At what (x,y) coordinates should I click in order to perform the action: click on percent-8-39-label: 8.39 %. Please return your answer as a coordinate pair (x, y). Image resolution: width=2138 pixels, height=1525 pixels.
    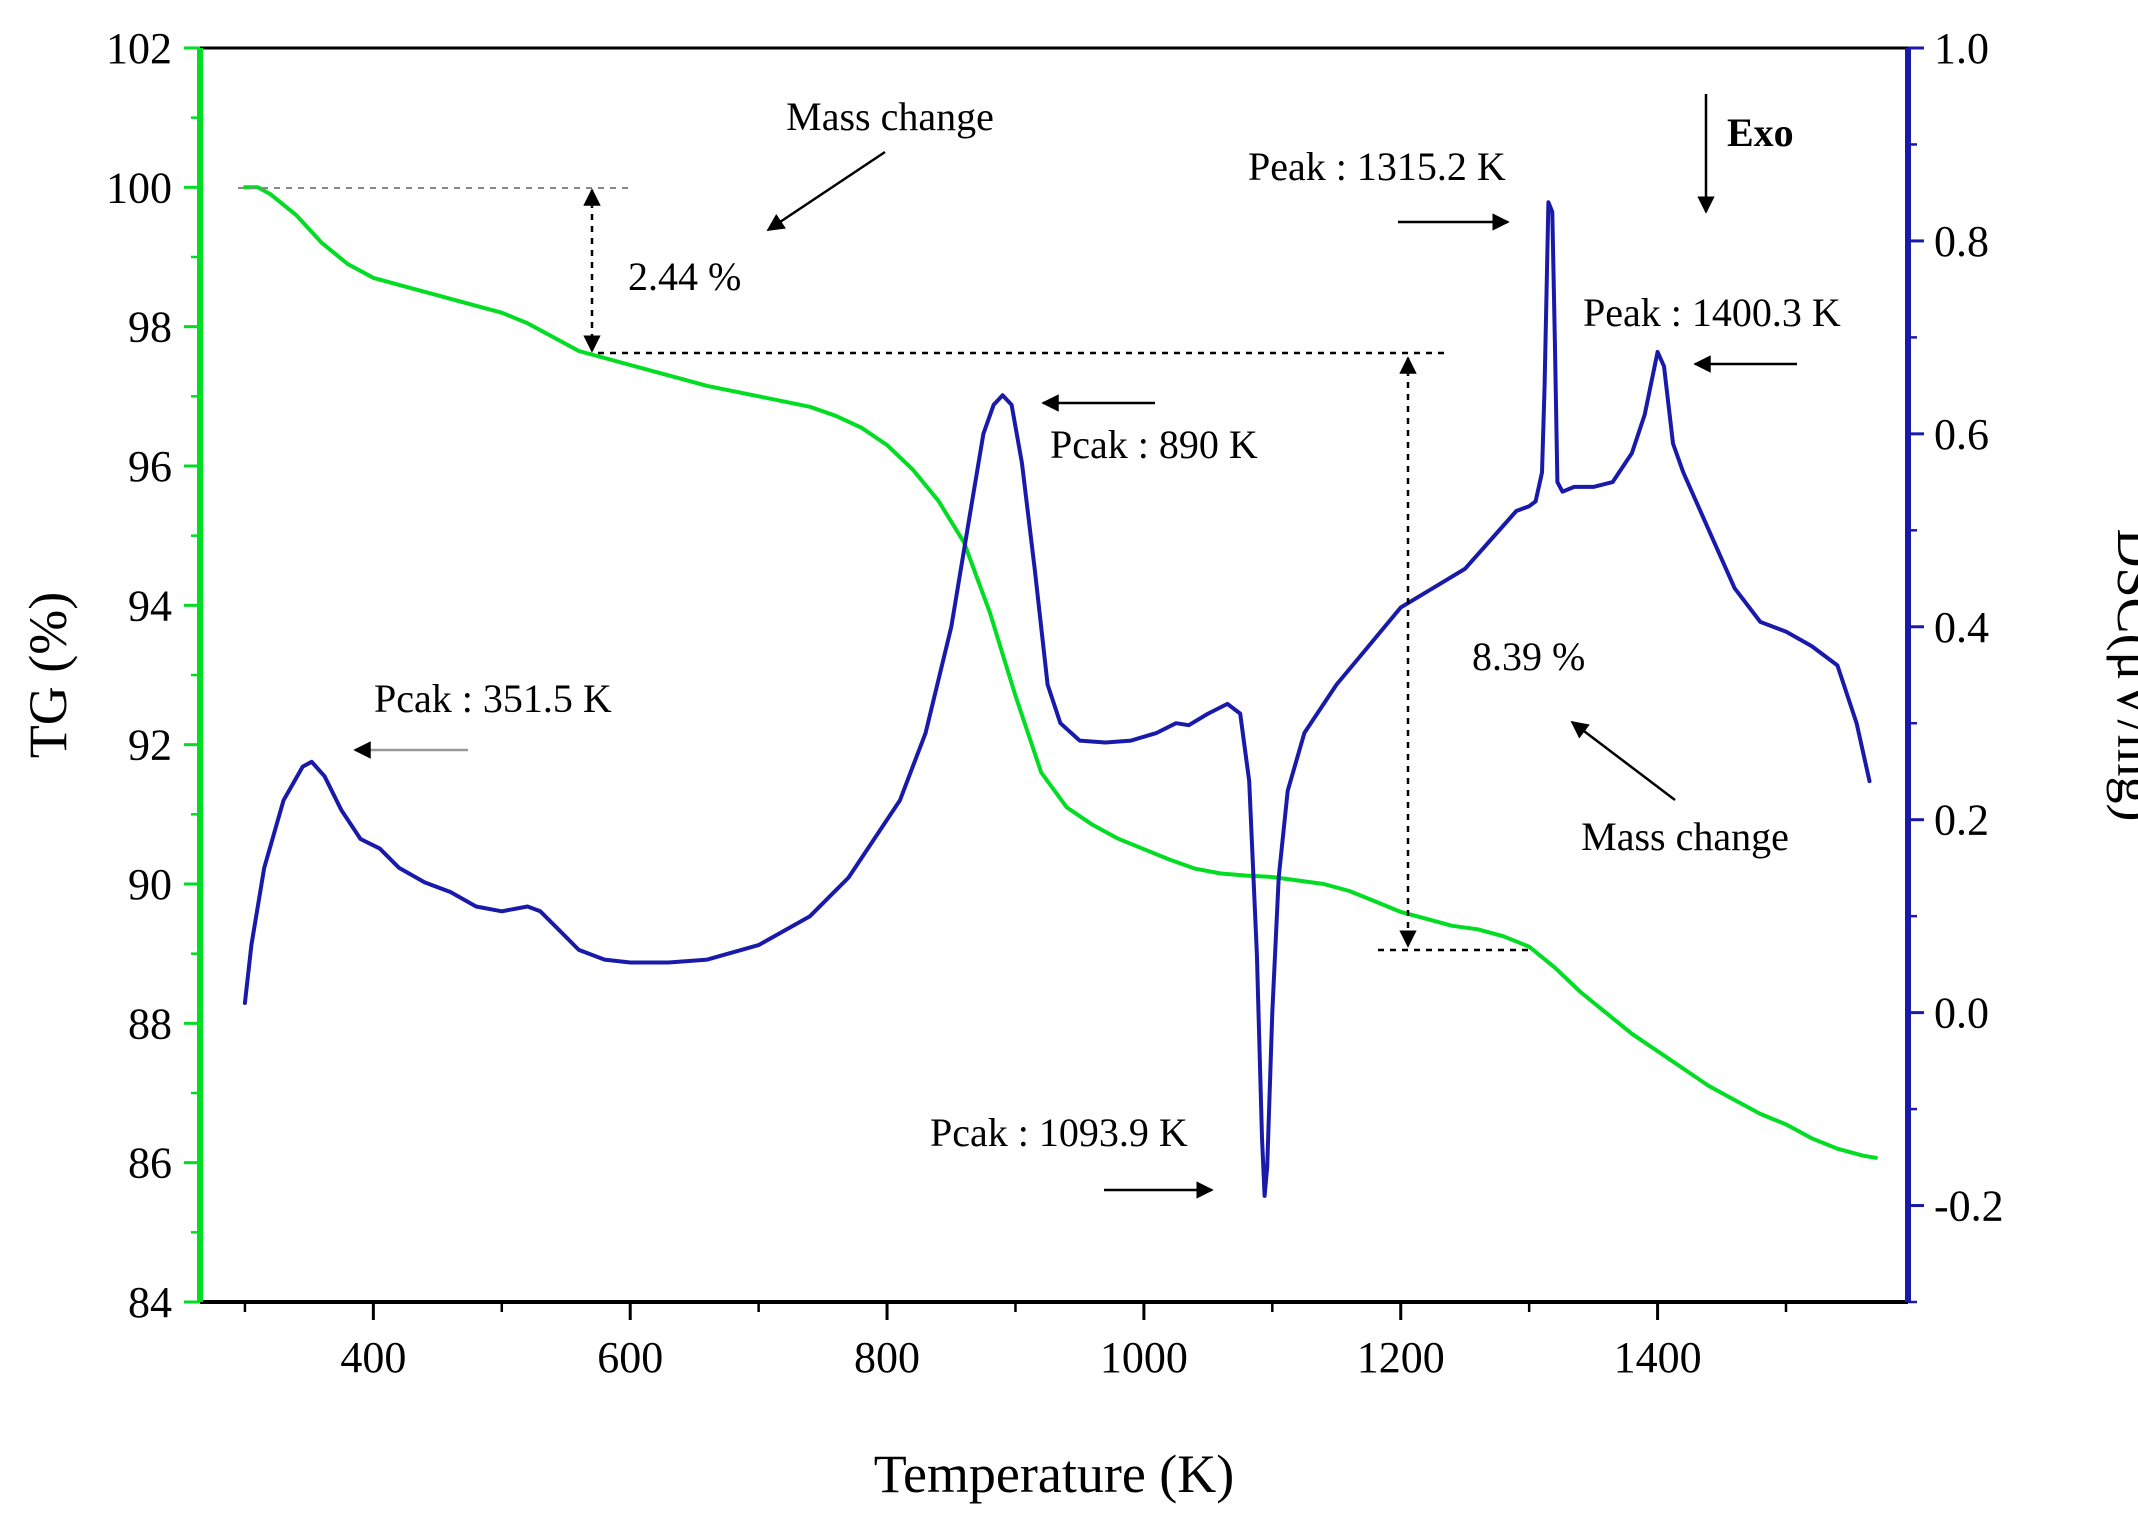
    Looking at the image, I should click on (1528, 656).